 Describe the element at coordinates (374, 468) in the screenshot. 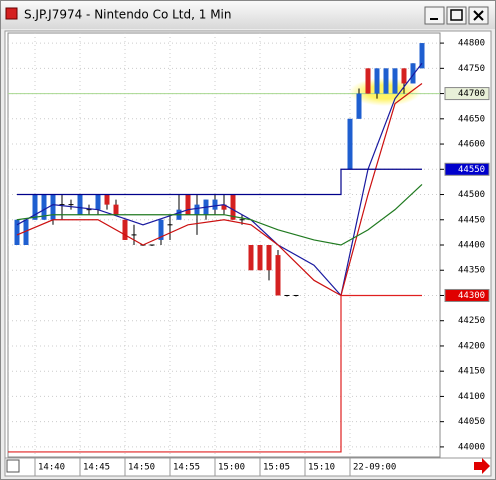

I see `x-tick-label: 22-09:00` at that location.